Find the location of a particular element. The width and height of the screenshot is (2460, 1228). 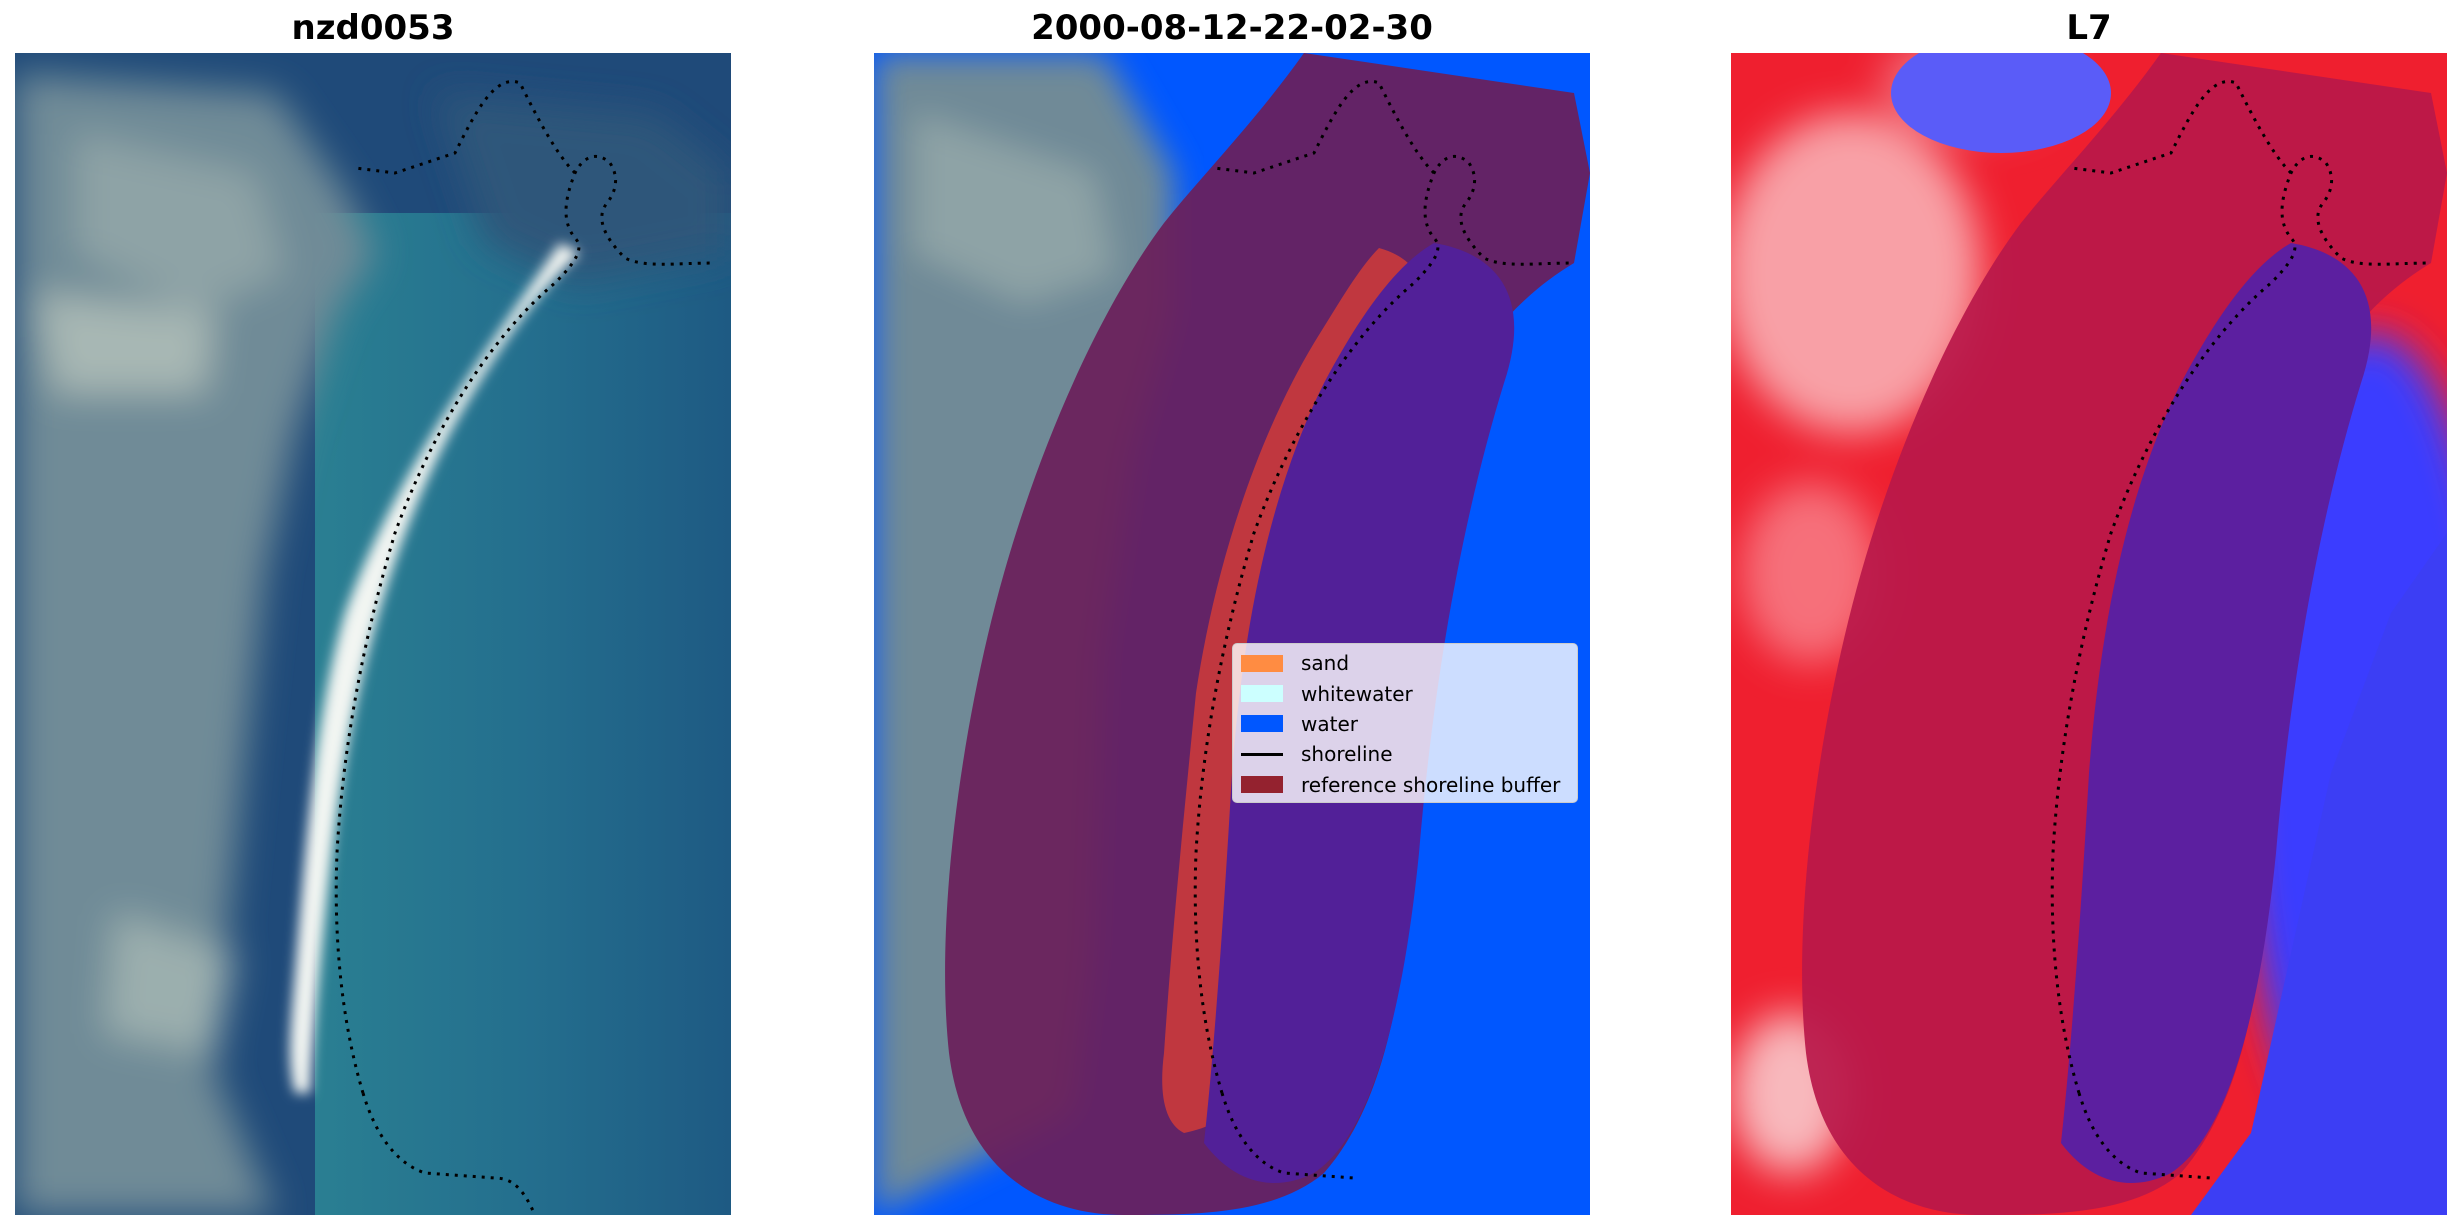

shoreline-classified is located at coordinates (1384, 624).